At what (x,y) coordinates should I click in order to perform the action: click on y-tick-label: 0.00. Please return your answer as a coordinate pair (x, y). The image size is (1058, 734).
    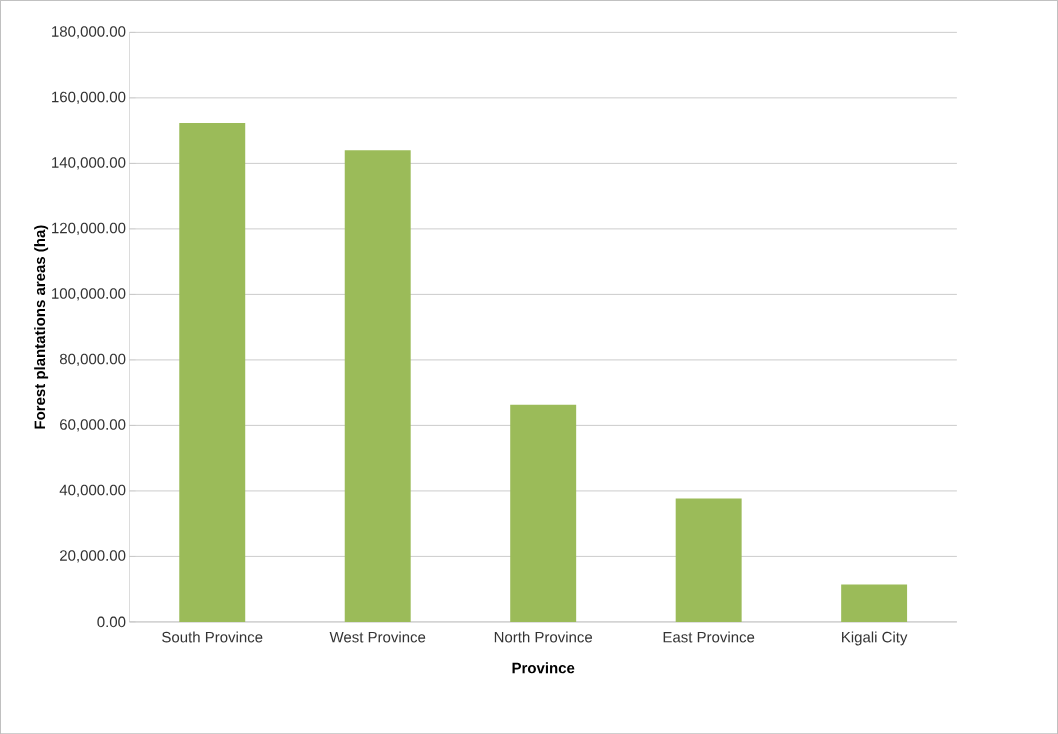
    Looking at the image, I should click on (111, 622).